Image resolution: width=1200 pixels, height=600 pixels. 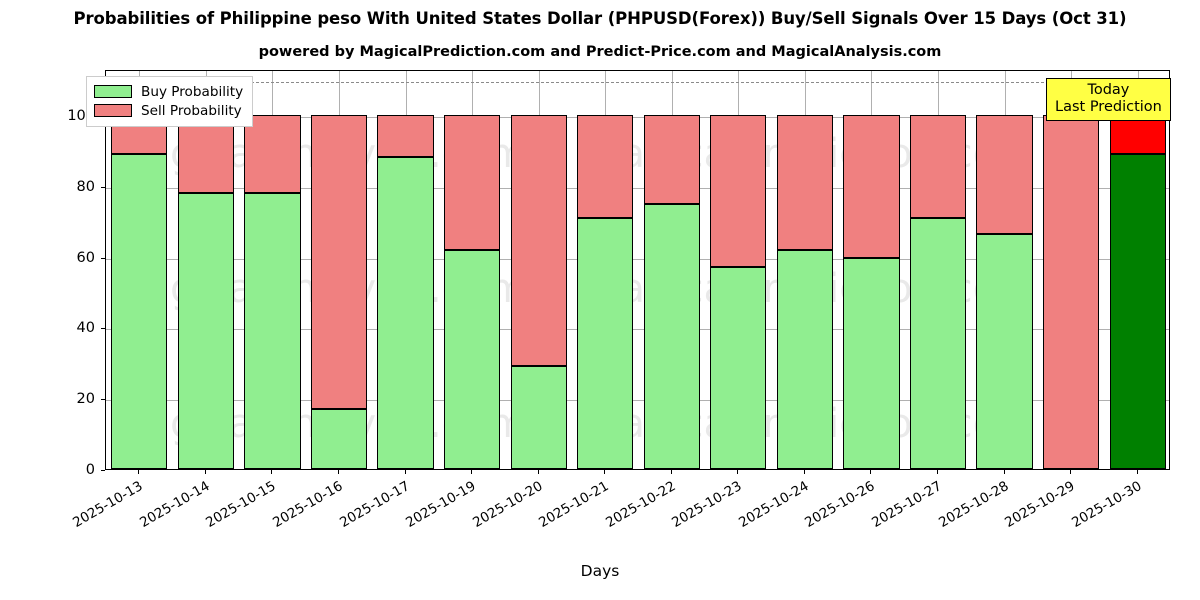 What do you see at coordinates (600, 571) in the screenshot?
I see `x-axis-label: Days` at bounding box center [600, 571].